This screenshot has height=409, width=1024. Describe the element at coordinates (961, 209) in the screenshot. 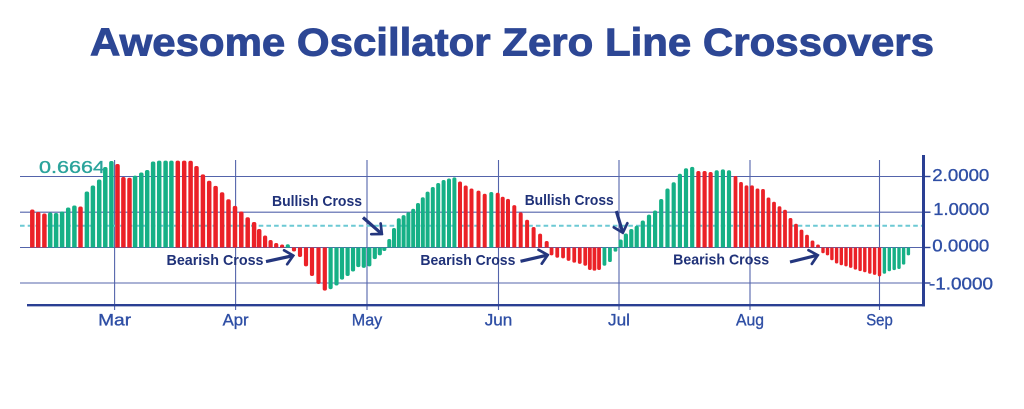

I see `svg-text: 1.0000` at that location.